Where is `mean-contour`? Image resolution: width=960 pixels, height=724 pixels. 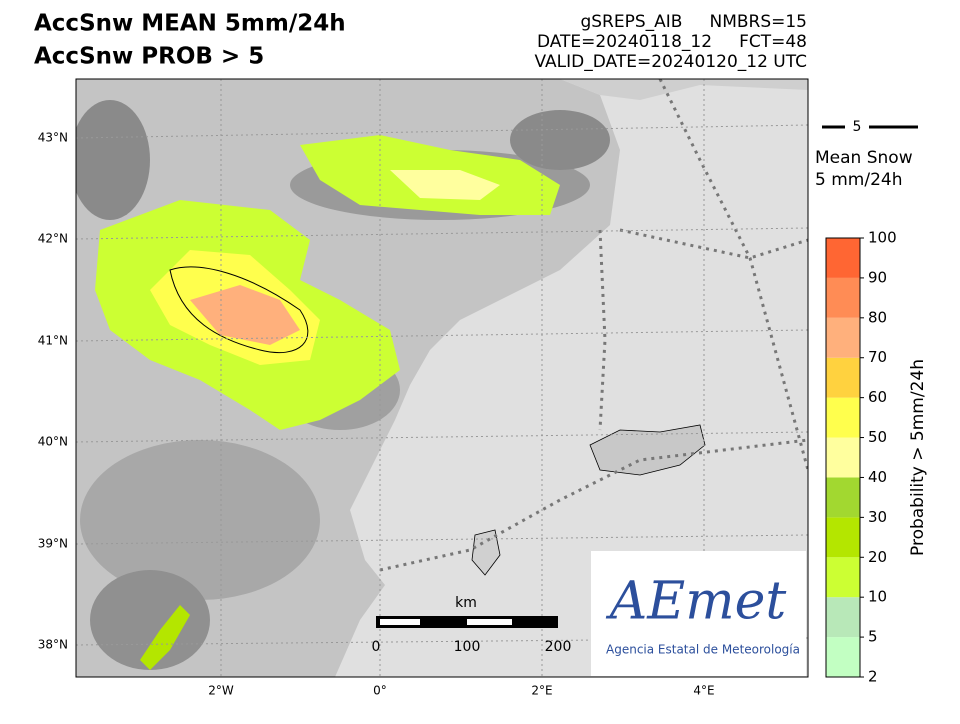
mean-contour is located at coordinates (239, 310).